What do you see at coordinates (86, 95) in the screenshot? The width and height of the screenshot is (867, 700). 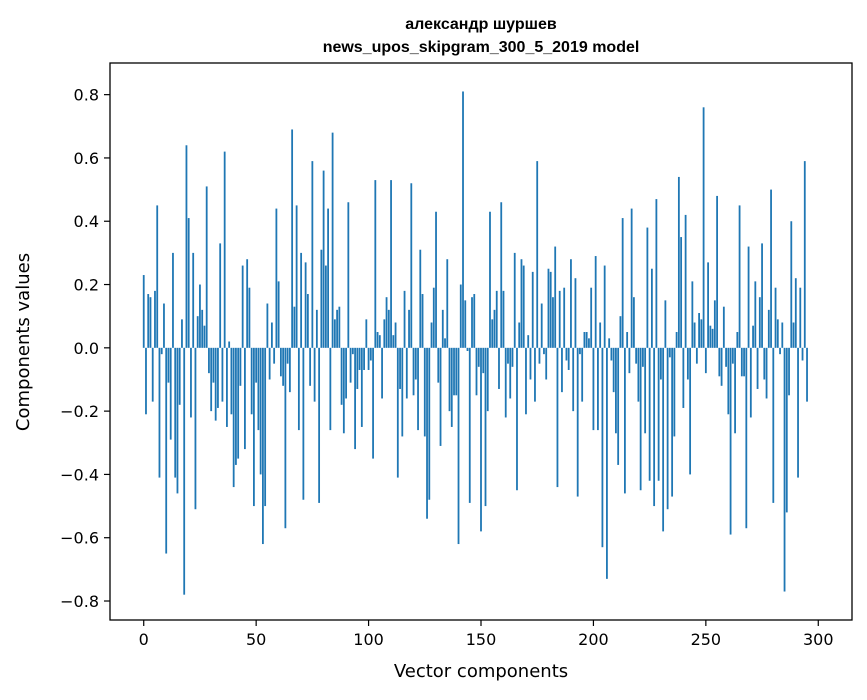 I see `y-tick-label: 0.8` at bounding box center [86, 95].